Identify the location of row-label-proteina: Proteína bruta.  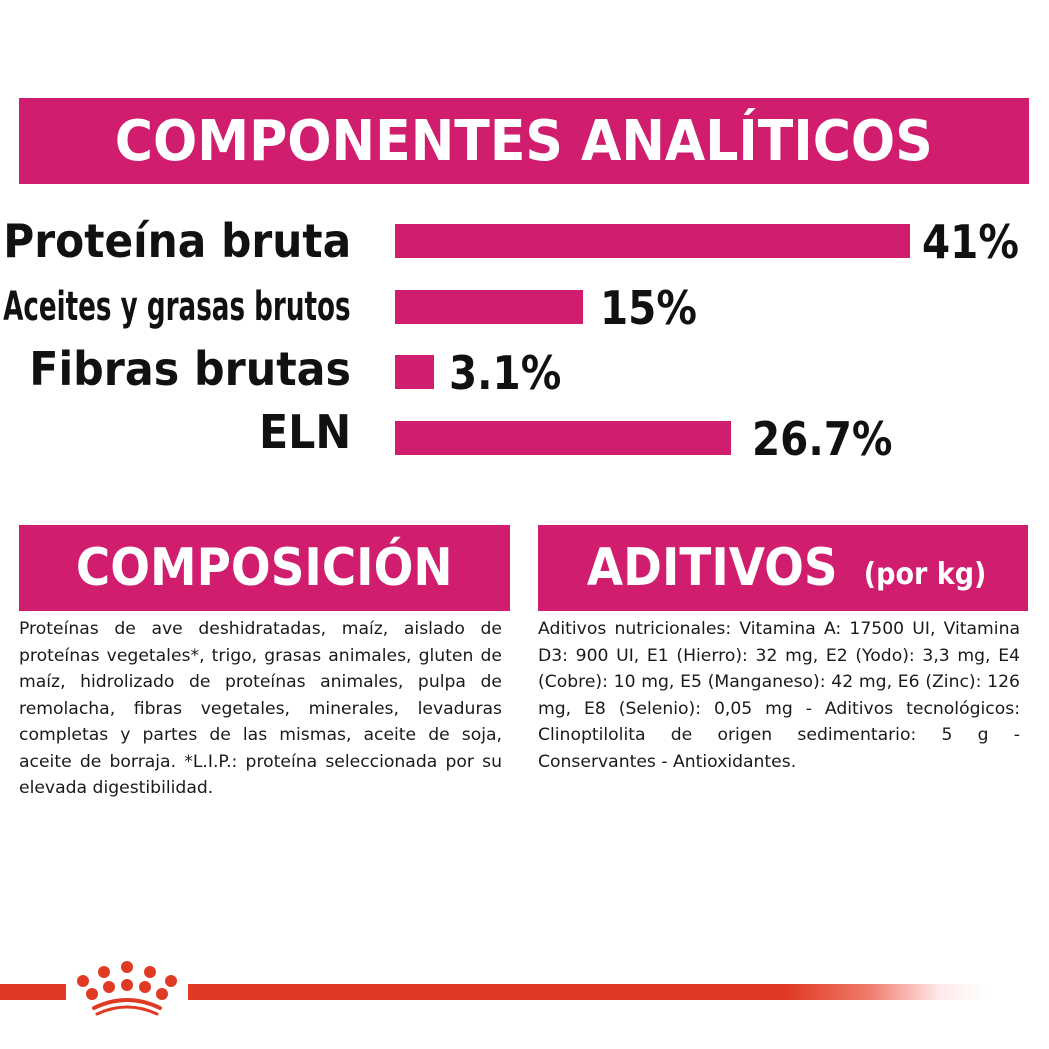
(177, 241).